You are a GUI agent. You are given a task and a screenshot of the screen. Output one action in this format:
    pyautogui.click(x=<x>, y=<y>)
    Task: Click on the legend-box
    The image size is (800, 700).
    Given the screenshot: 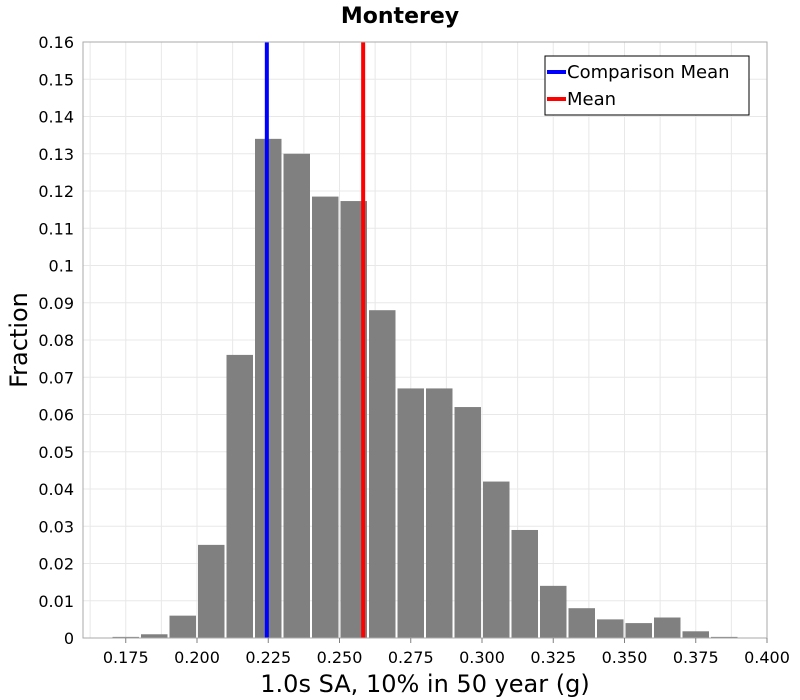 What is the action you would take?
    pyautogui.click(x=647, y=85)
    